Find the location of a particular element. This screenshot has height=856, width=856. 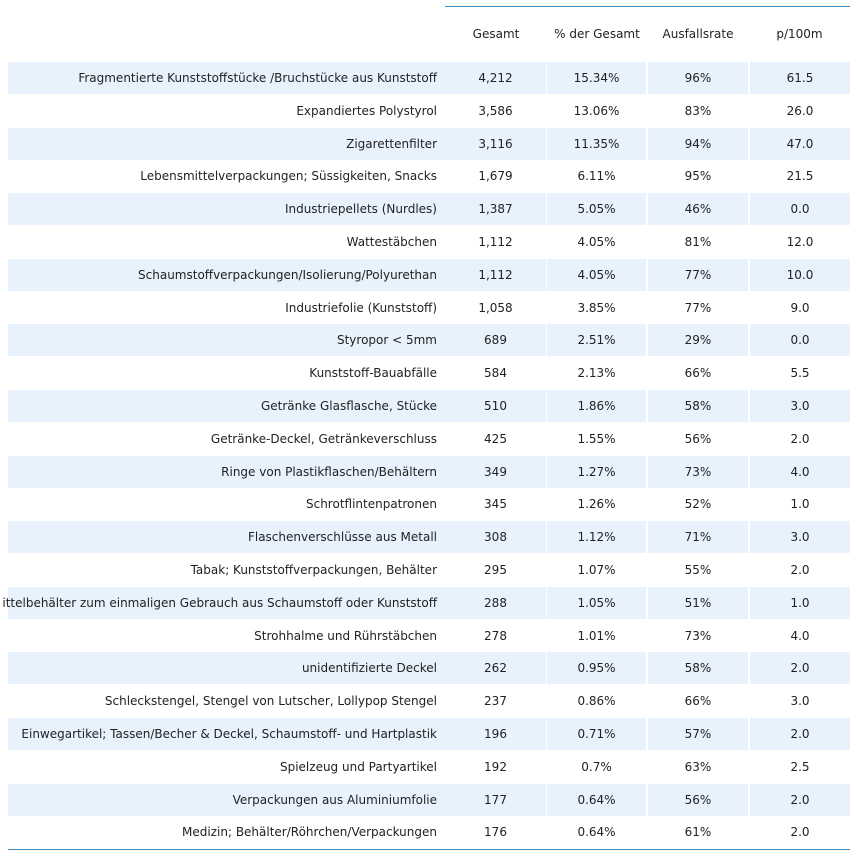

row-label: Verpackungen aus Aluminiumfolie is located at coordinates (334, 799).